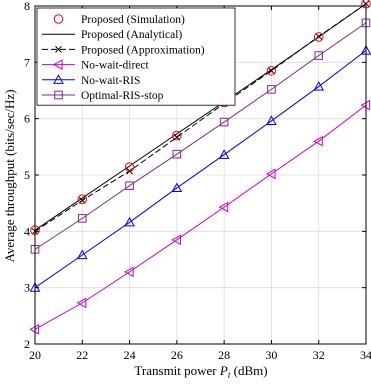 Image resolution: width=371 pixels, height=384 pixels. Describe the element at coordinates (131, 35) in the screenshot. I see `legend-label-proposed-analytical: Proposed (Analytical)` at that location.